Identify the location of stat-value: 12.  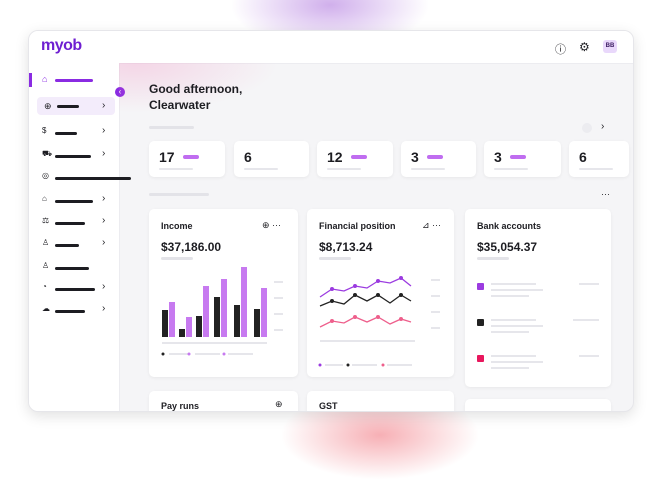
(335, 157).